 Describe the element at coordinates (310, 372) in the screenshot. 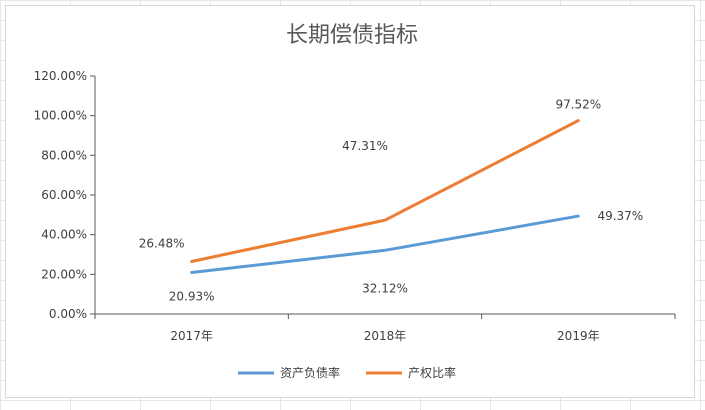

I see `legend-label: 资产负债率` at that location.